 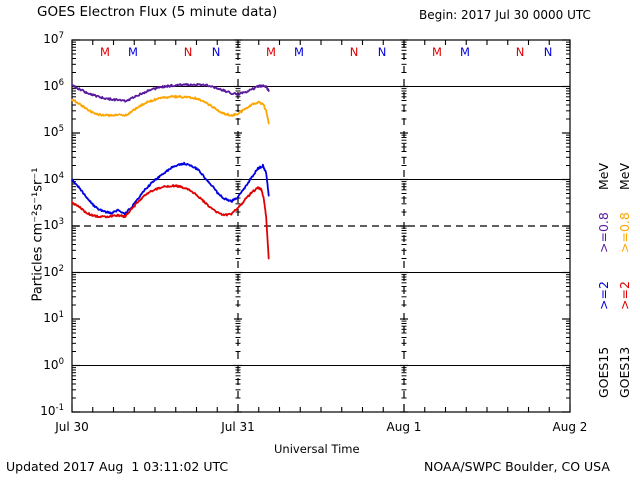 I want to click on y-tick-label: 10-1, so click(x=52, y=410).